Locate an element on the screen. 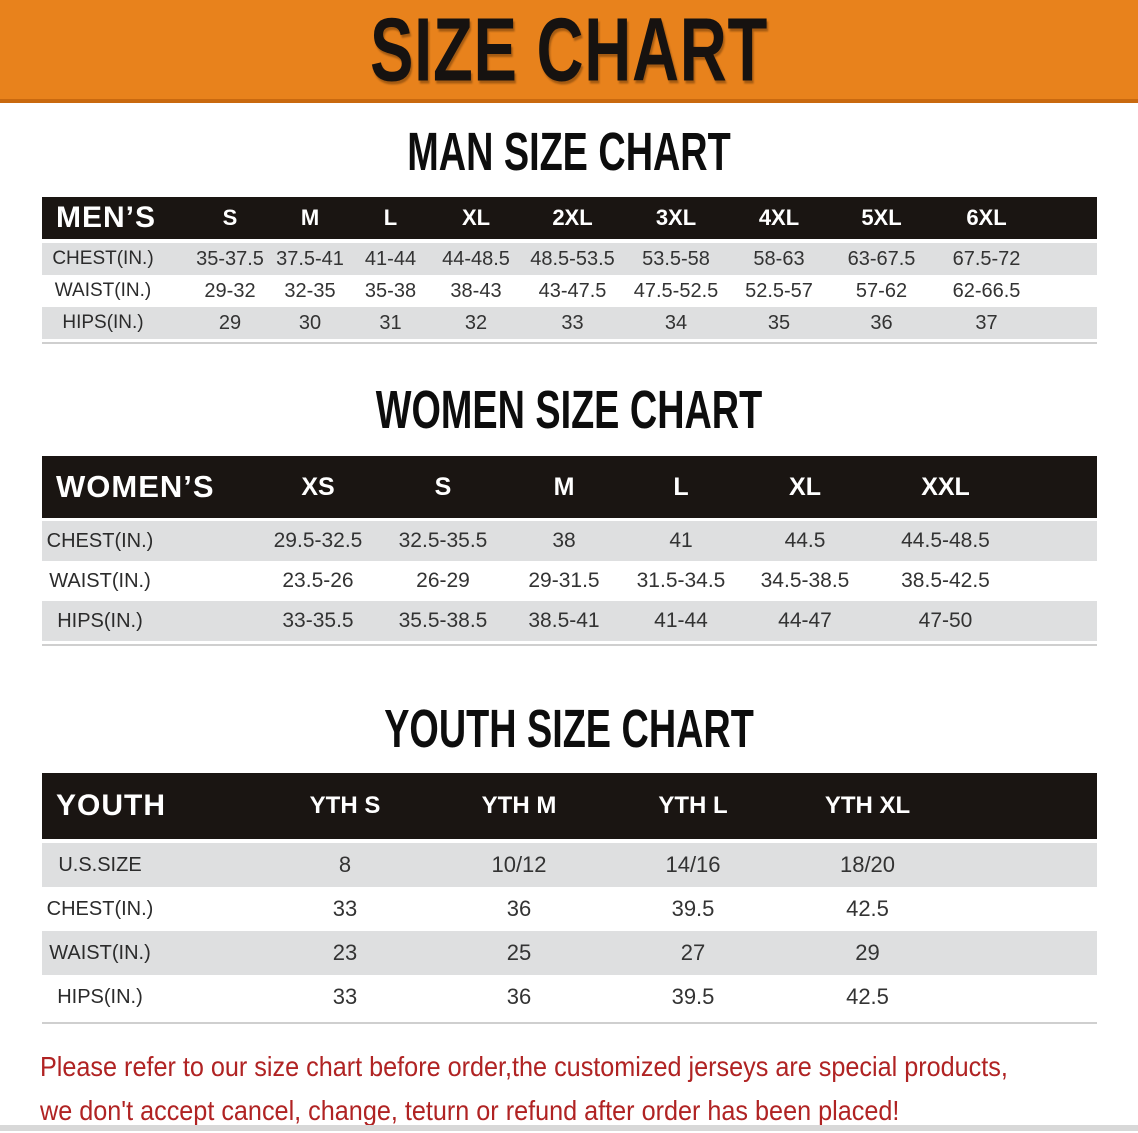 The width and height of the screenshot is (1138, 1133). size-cell: 23.5-26 is located at coordinates (318, 580).